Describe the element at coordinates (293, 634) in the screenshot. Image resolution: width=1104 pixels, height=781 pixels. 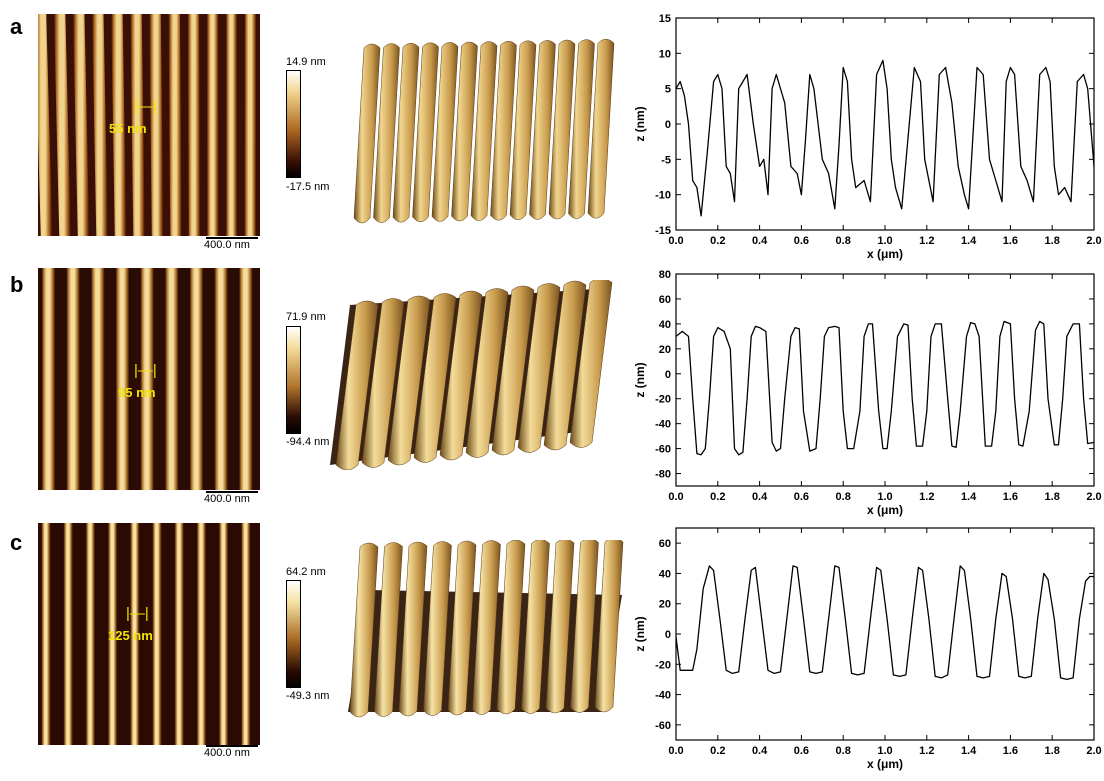
I see `colorbar-c` at that location.